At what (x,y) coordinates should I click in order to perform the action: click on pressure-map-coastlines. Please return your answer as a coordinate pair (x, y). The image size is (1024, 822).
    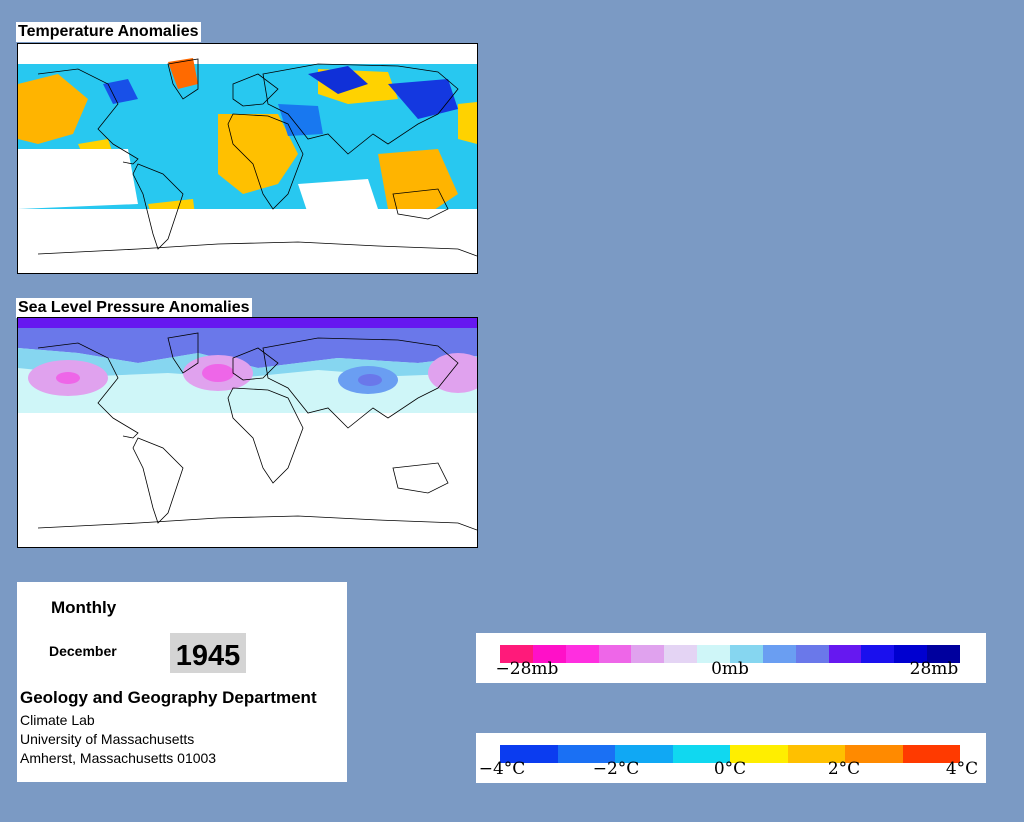
    Looking at the image, I should click on (257, 431).